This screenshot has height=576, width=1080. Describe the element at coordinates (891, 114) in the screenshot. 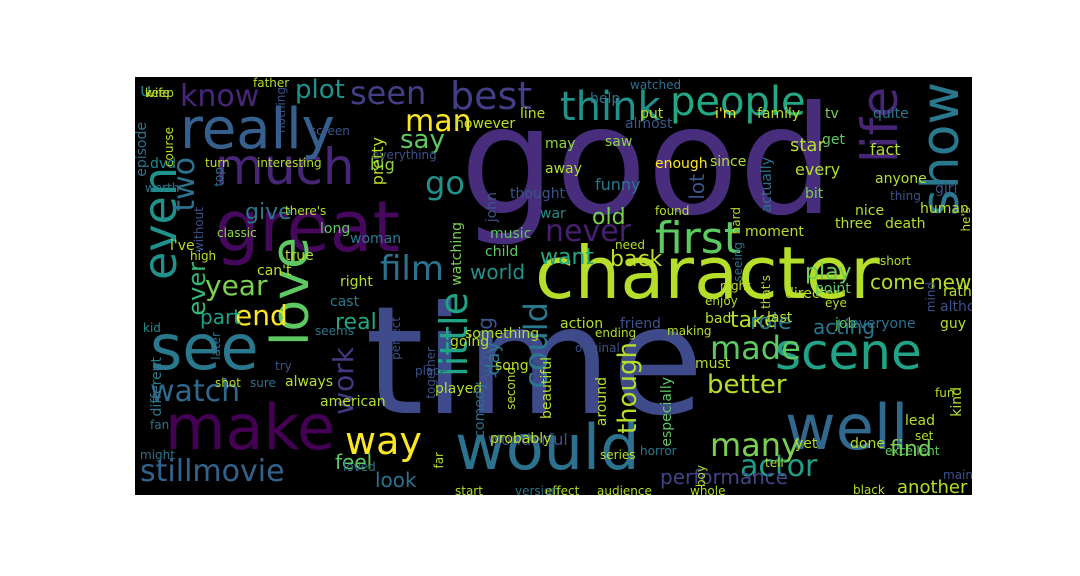

I see `word-quite: quite` at that location.